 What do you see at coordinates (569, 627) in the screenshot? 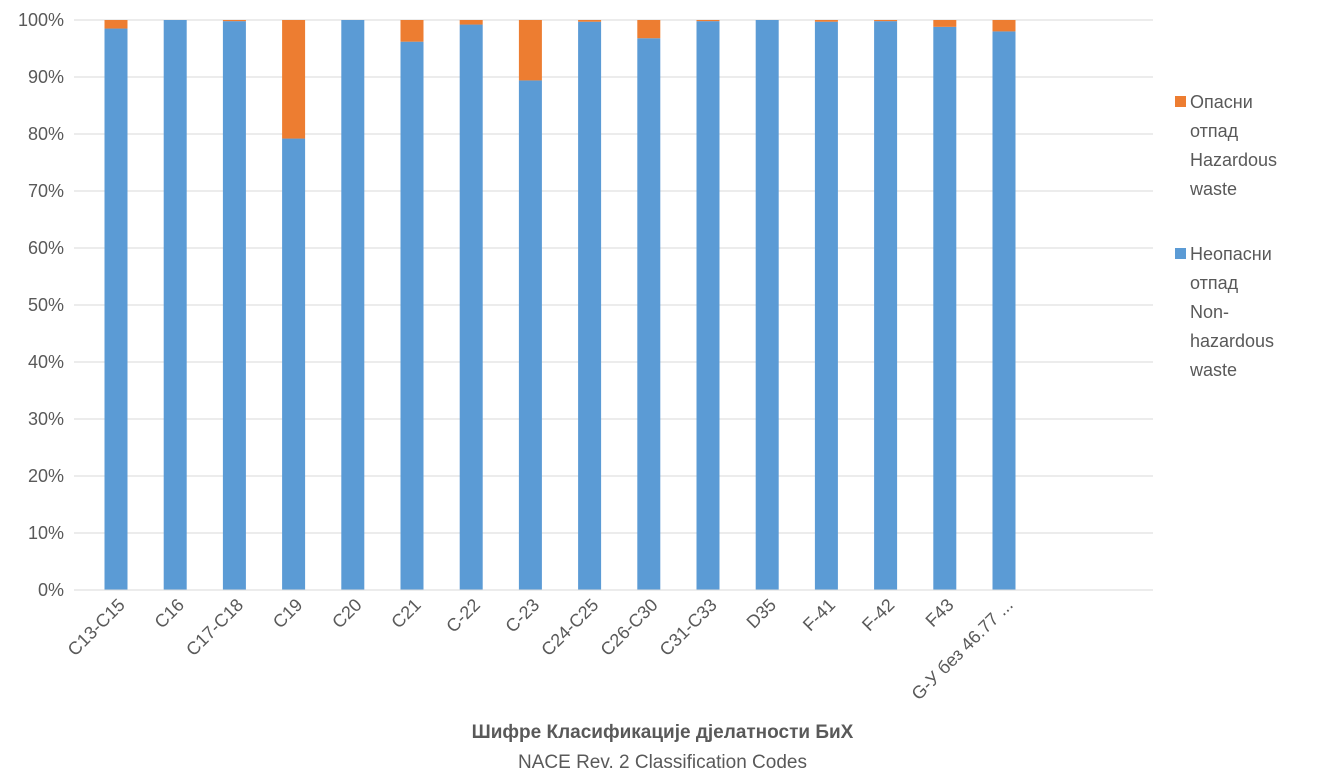
I see `x-tick-label: C24-C25` at bounding box center [569, 627].